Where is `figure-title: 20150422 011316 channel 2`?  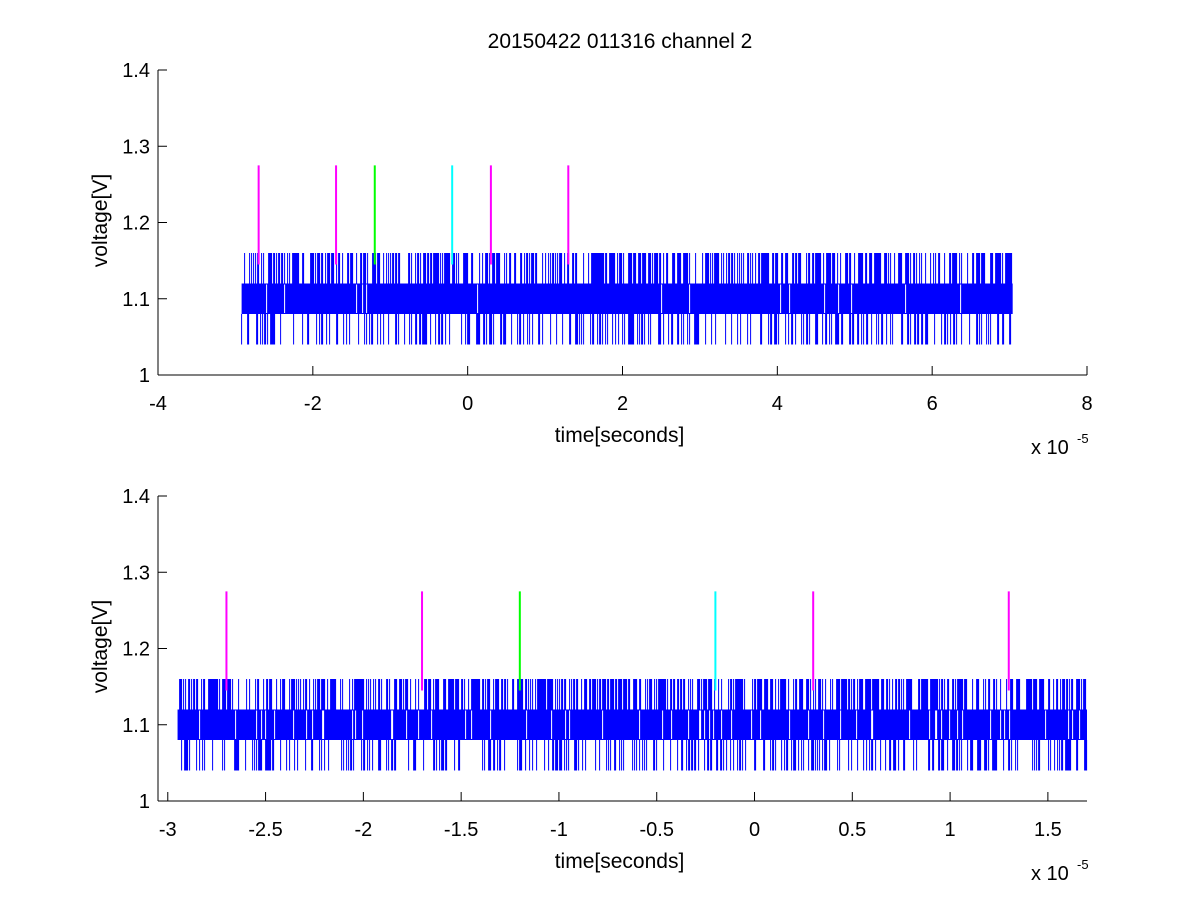
figure-title: 20150422 011316 channel 2 is located at coordinates (620, 41).